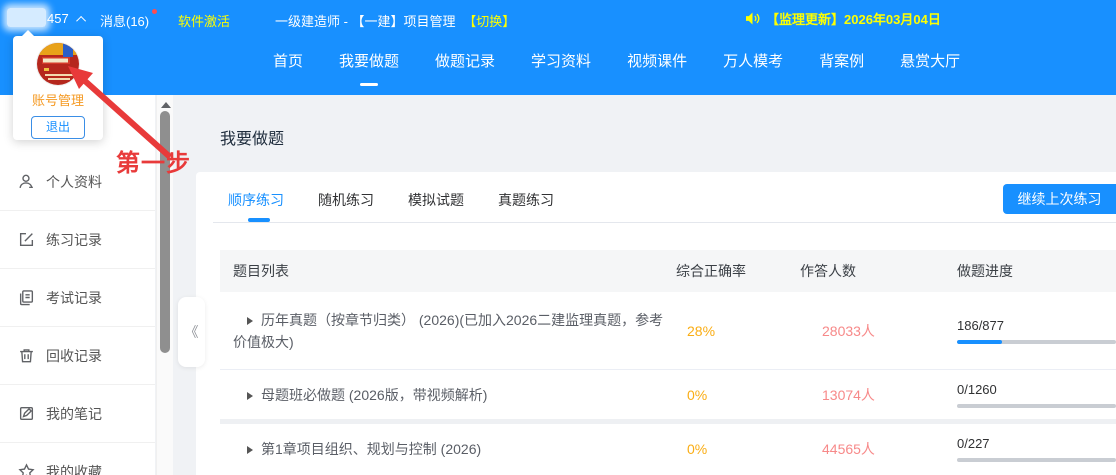 This screenshot has width=1116, height=475. What do you see at coordinates (436, 200) in the screenshot?
I see `tab-mock-papers: 模拟试题` at bounding box center [436, 200].